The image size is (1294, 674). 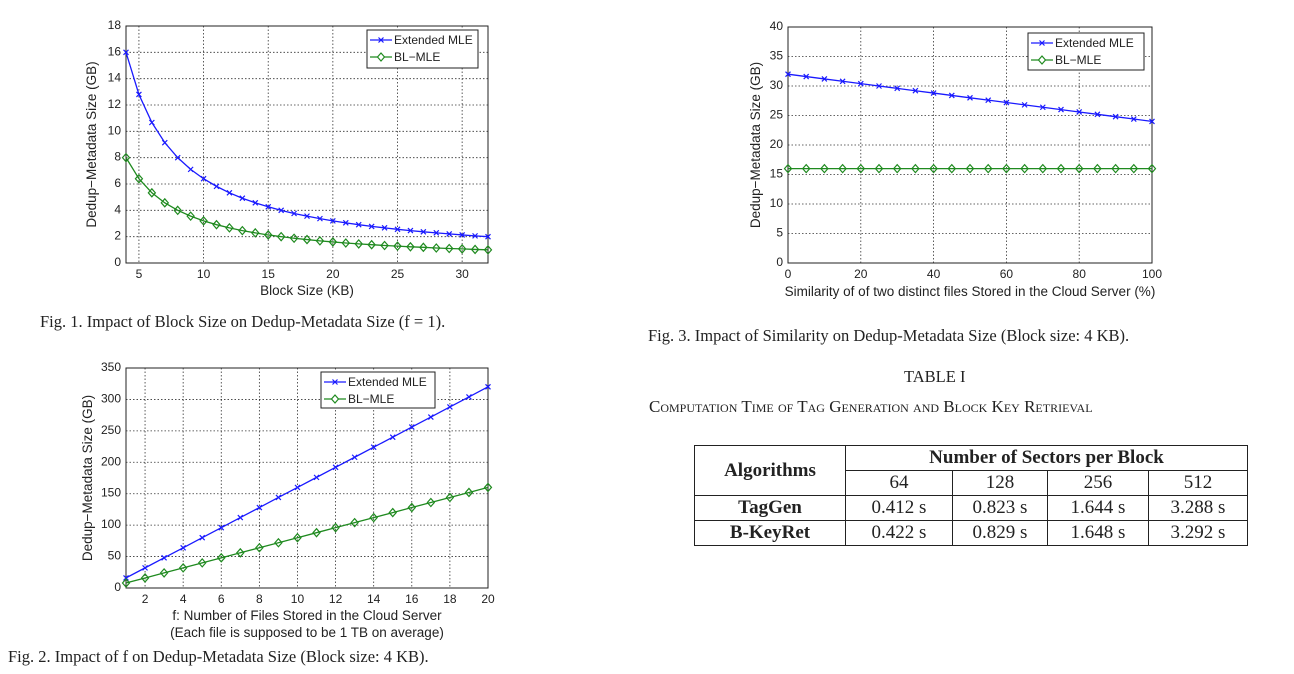 I want to click on col-header: 256, so click(x=1098, y=483).